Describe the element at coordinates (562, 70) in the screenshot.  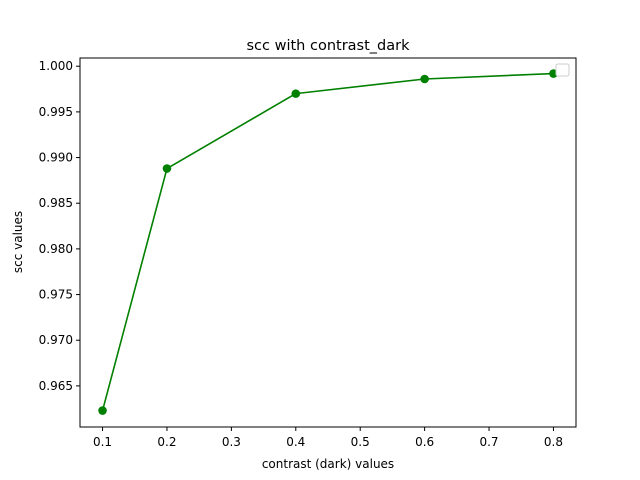
I see `legend-box` at that location.